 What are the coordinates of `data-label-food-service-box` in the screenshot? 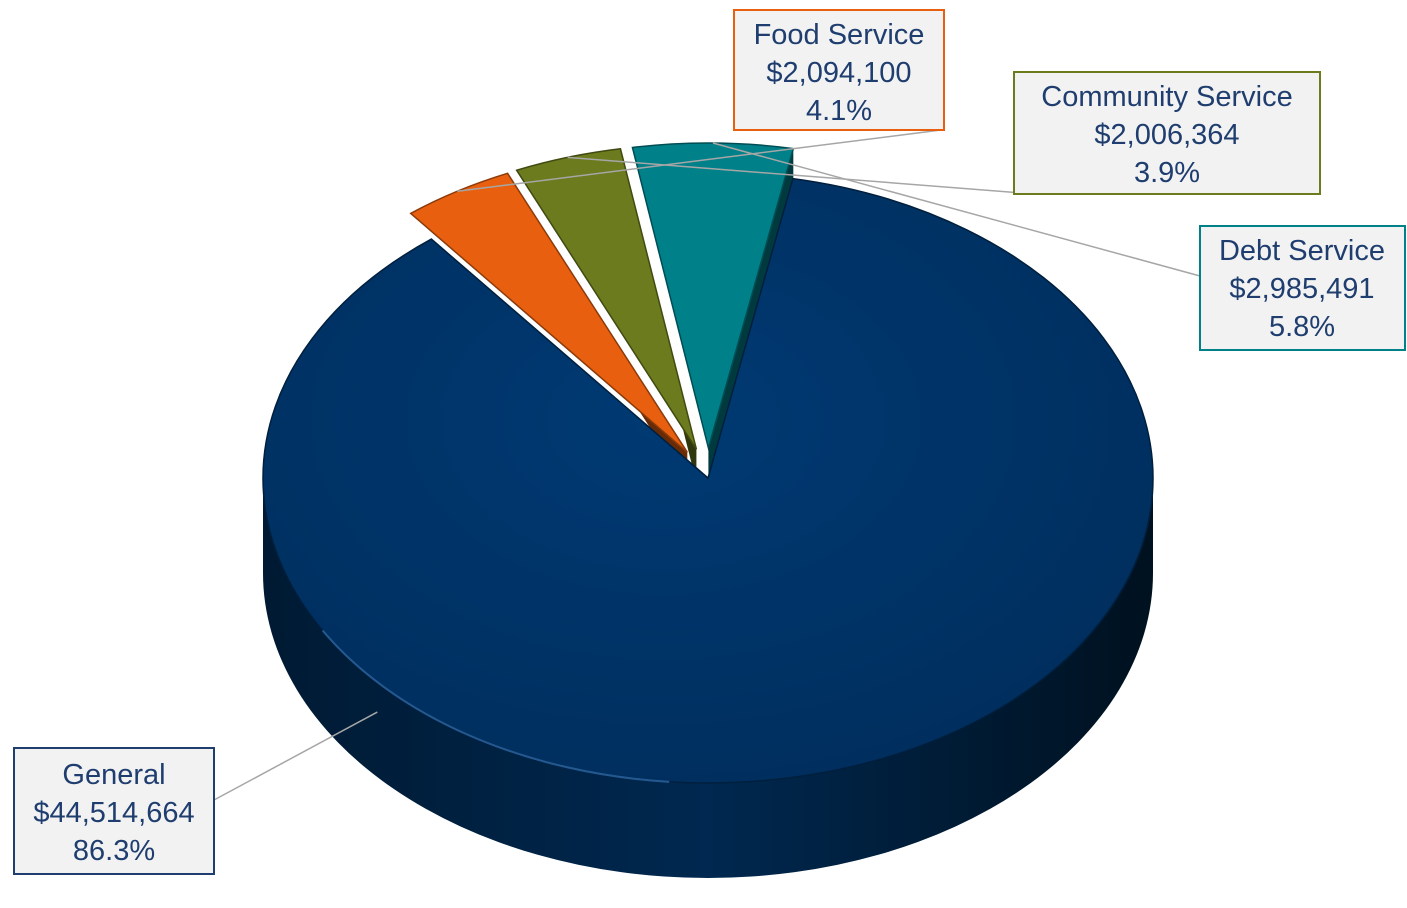 It's located at (839, 70).